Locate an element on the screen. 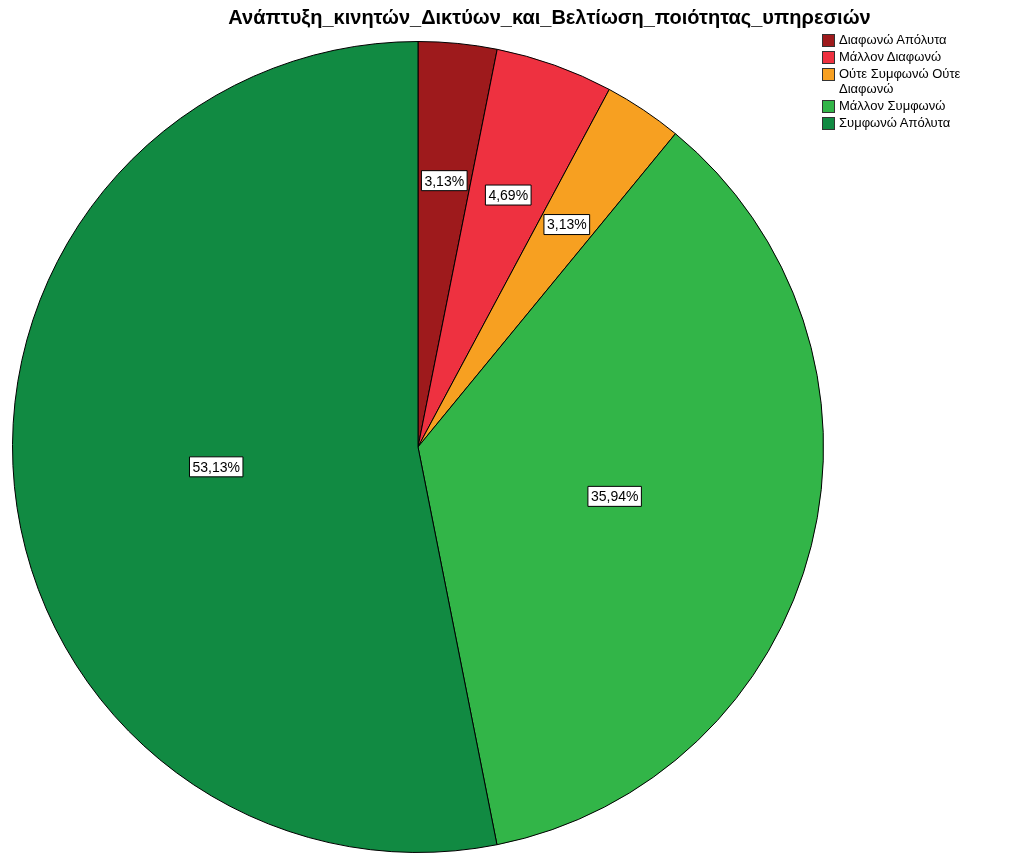 The height and width of the screenshot is (854, 1029). legend-label: Διαφωνώ Απόλυτα is located at coordinates (893, 39).